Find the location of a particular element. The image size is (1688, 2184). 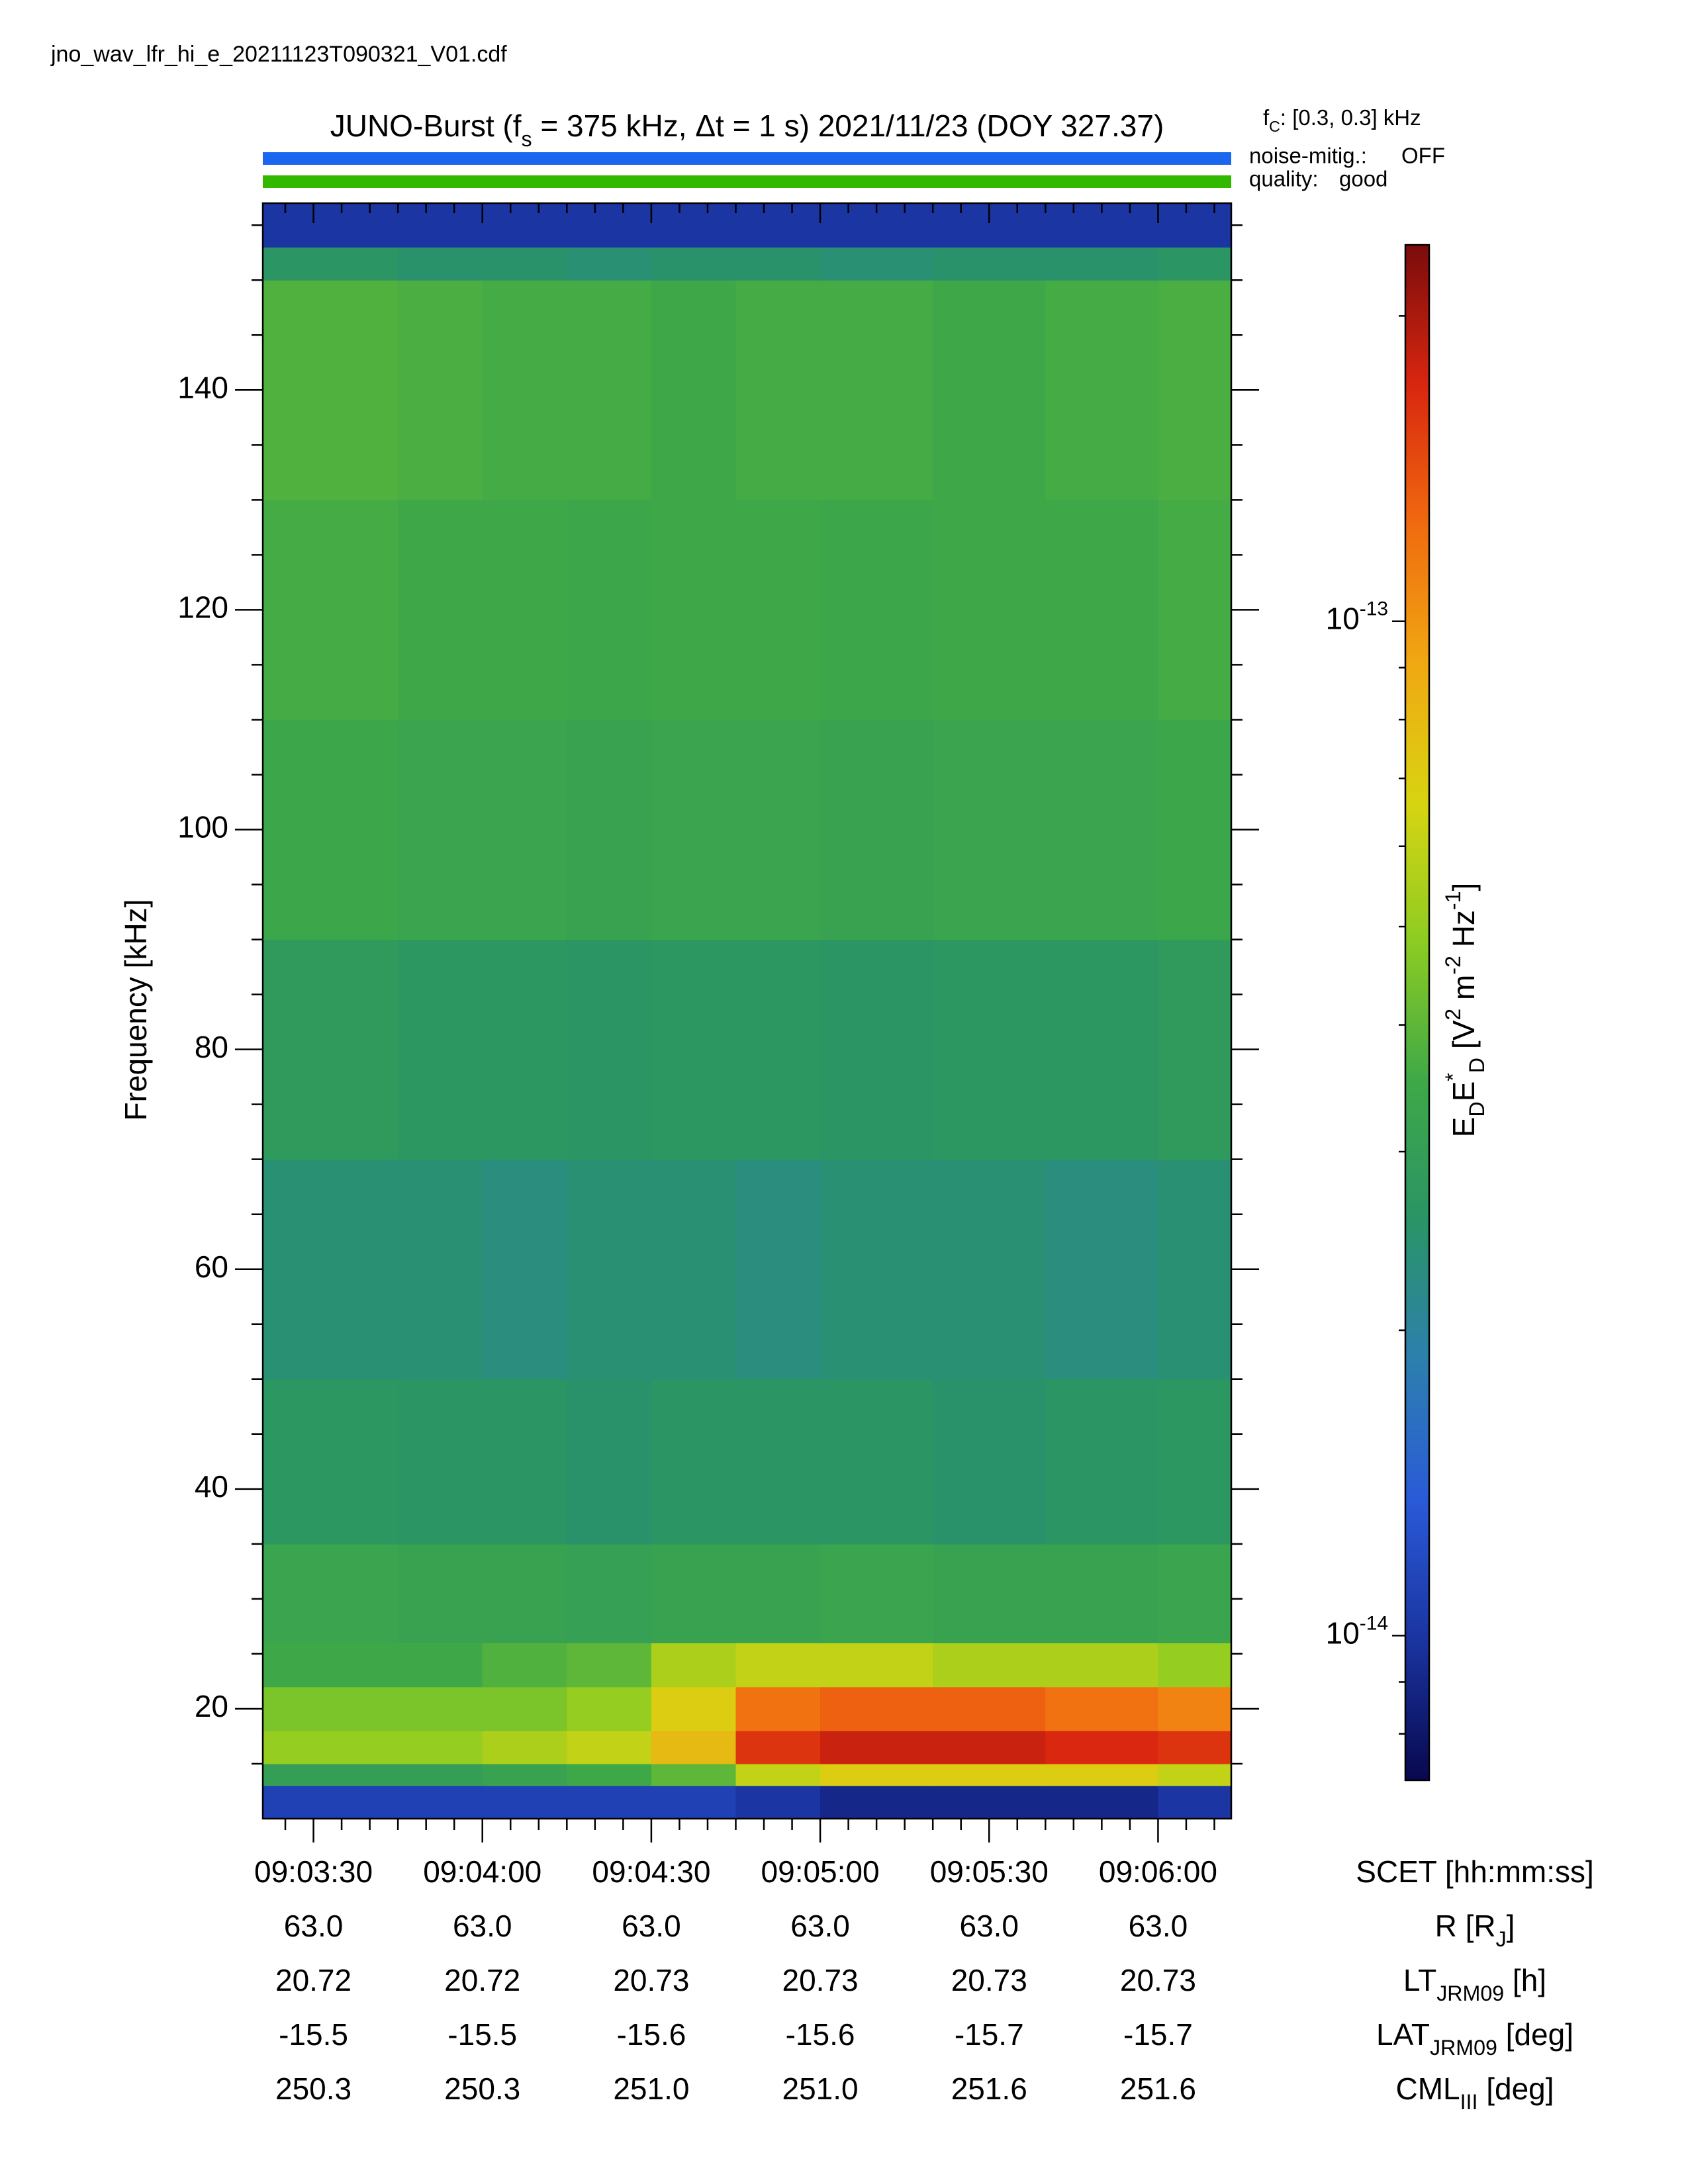

colorbar-label-sup: 2 is located at coordinates (1453, 1015).